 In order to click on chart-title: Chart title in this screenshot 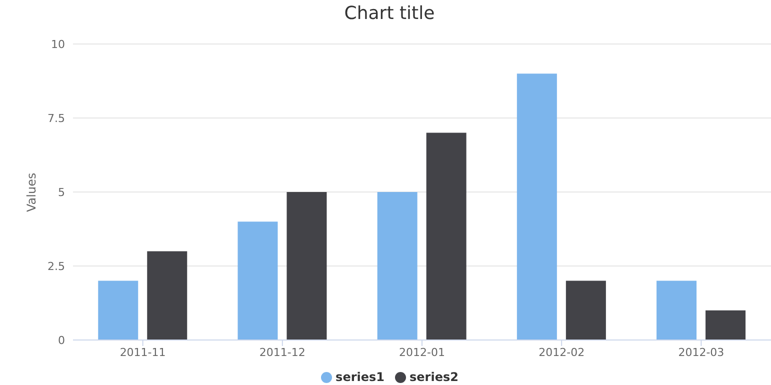, I will do `click(389, 14)`.